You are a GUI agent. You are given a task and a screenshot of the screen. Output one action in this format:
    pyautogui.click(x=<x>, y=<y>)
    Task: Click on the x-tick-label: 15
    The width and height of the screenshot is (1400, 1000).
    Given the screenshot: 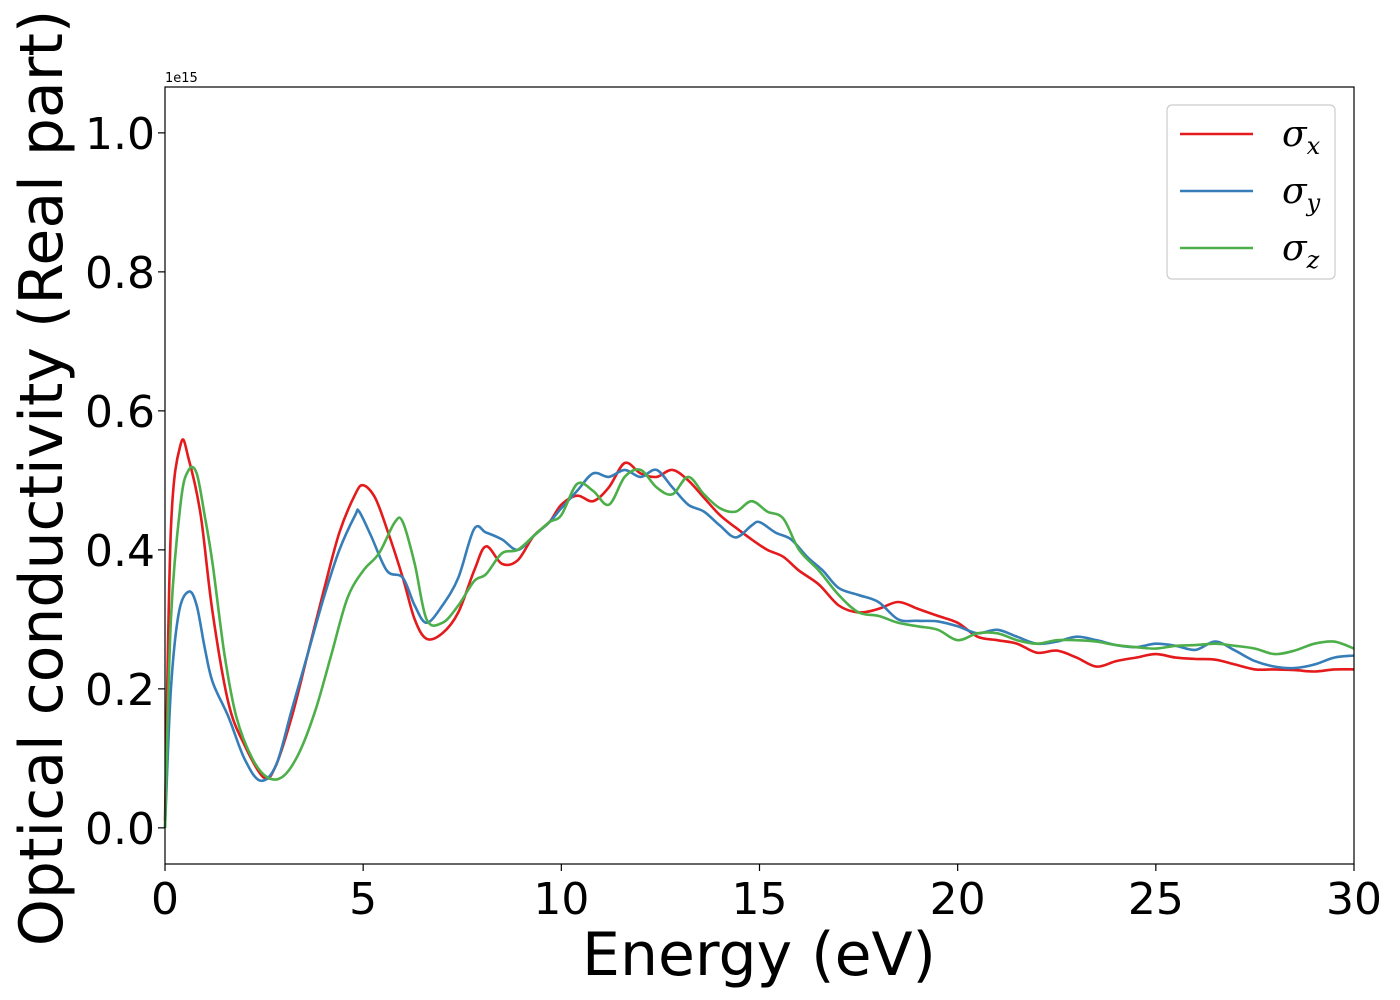 What is the action you would take?
    pyautogui.click(x=760, y=899)
    